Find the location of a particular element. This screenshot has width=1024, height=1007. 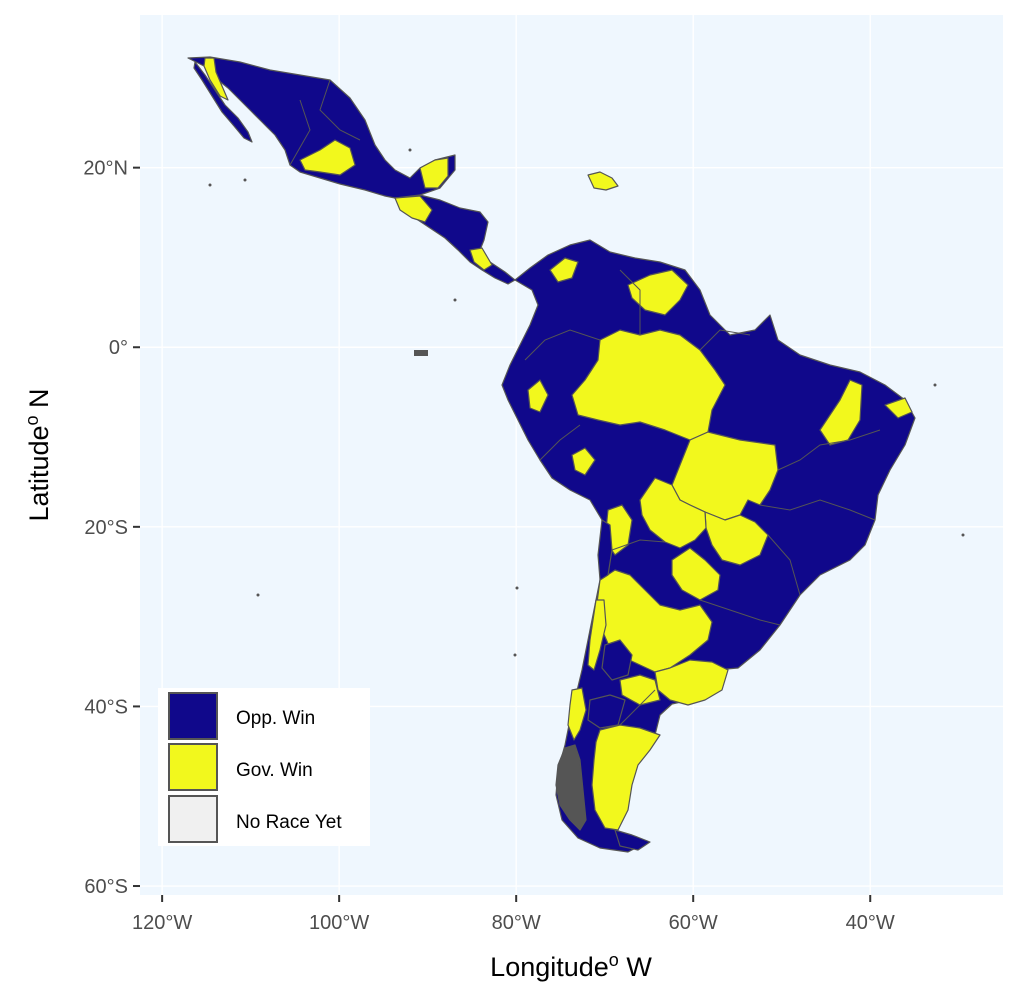

y-tick-label: 40°S is located at coordinates (106, 707).